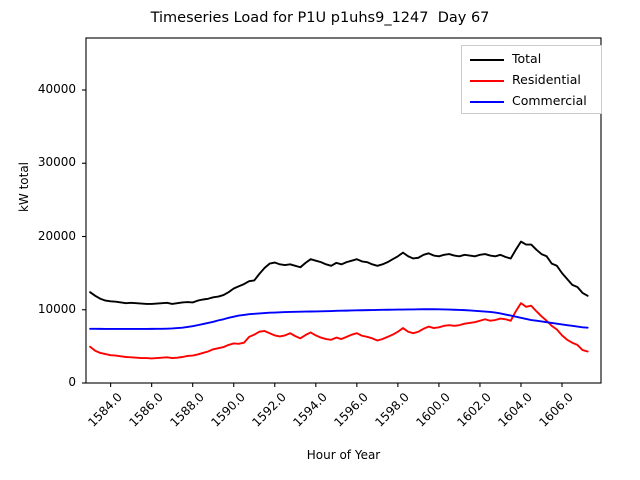  I want to click on y-tick-label: 30000, so click(56, 162).